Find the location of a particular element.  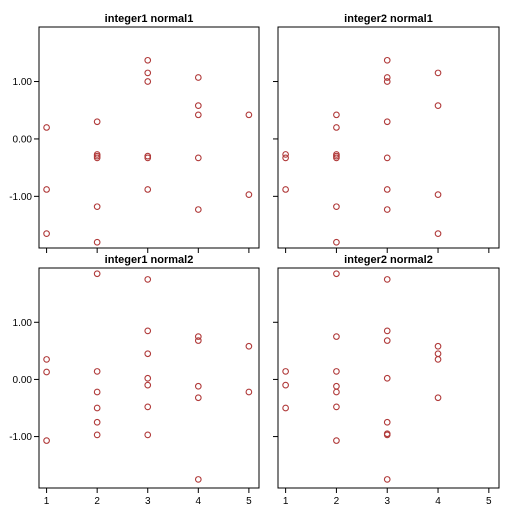

panel-title: integer2 normal1 is located at coordinates (388, 19).